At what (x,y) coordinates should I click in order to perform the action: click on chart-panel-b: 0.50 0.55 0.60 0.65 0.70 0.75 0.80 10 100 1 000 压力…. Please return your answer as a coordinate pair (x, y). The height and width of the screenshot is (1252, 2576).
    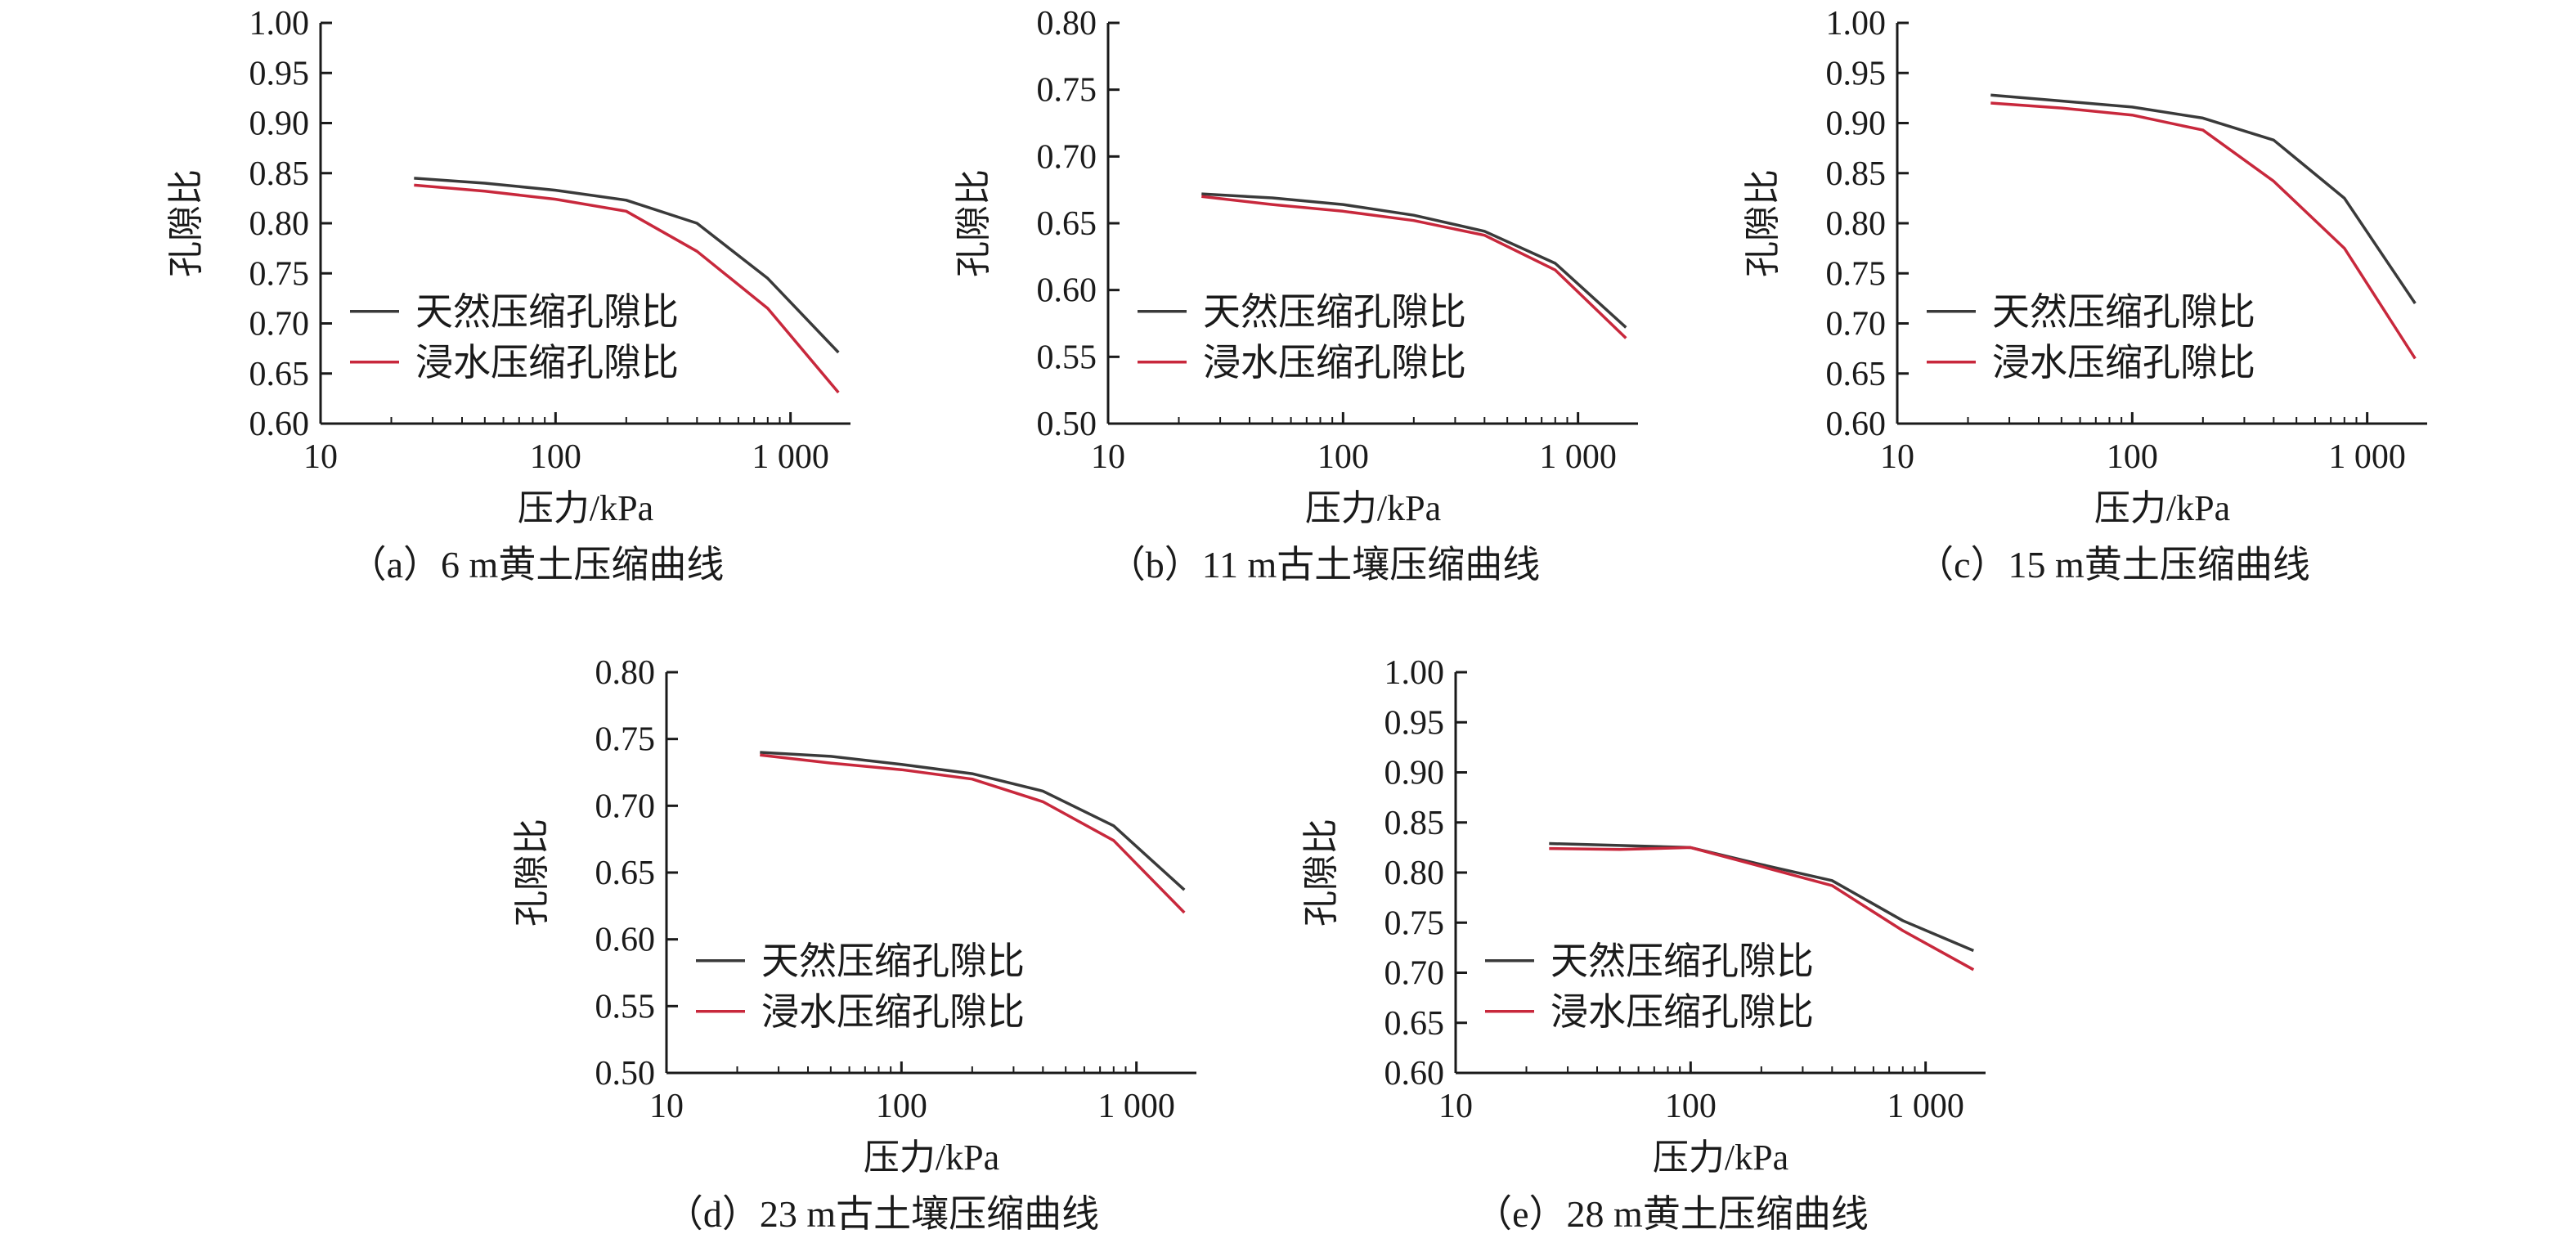
    Looking at the image, I should click on (1296, 295).